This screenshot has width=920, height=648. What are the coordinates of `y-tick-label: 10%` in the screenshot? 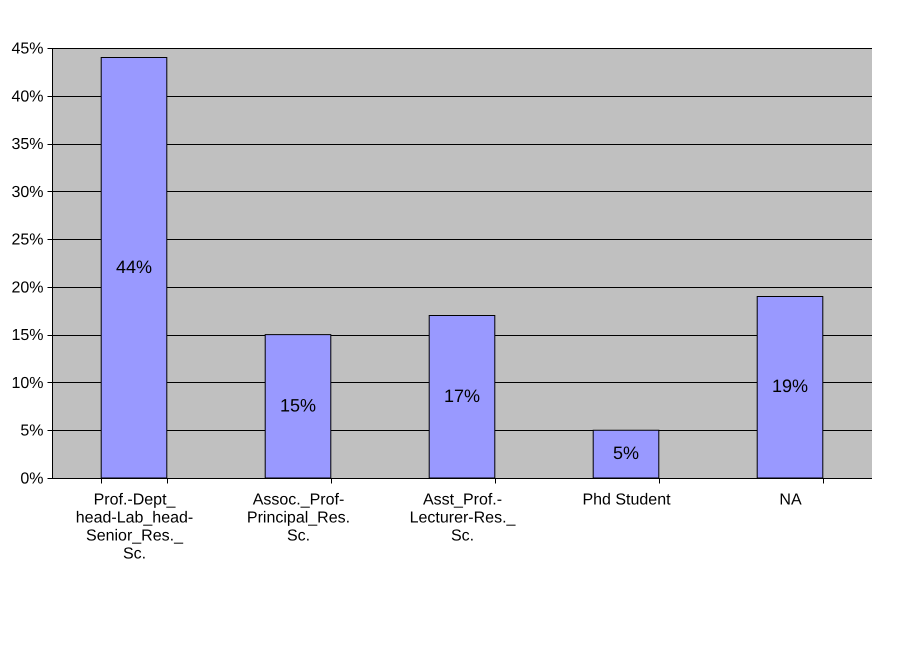 It's located at (27, 383).